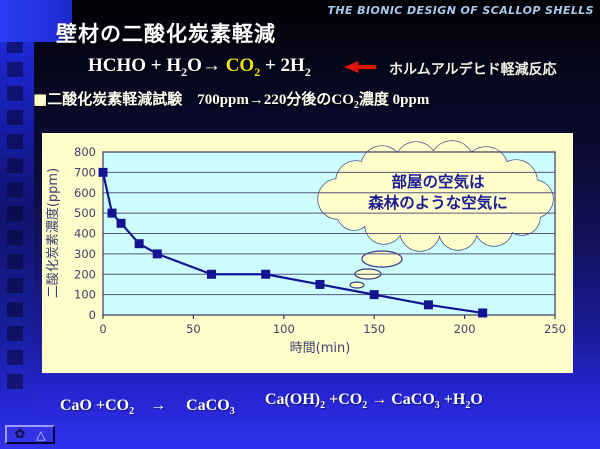  What do you see at coordinates (438, 202) in the screenshot?
I see `svg-text: 森林のような空気に` at bounding box center [438, 202].